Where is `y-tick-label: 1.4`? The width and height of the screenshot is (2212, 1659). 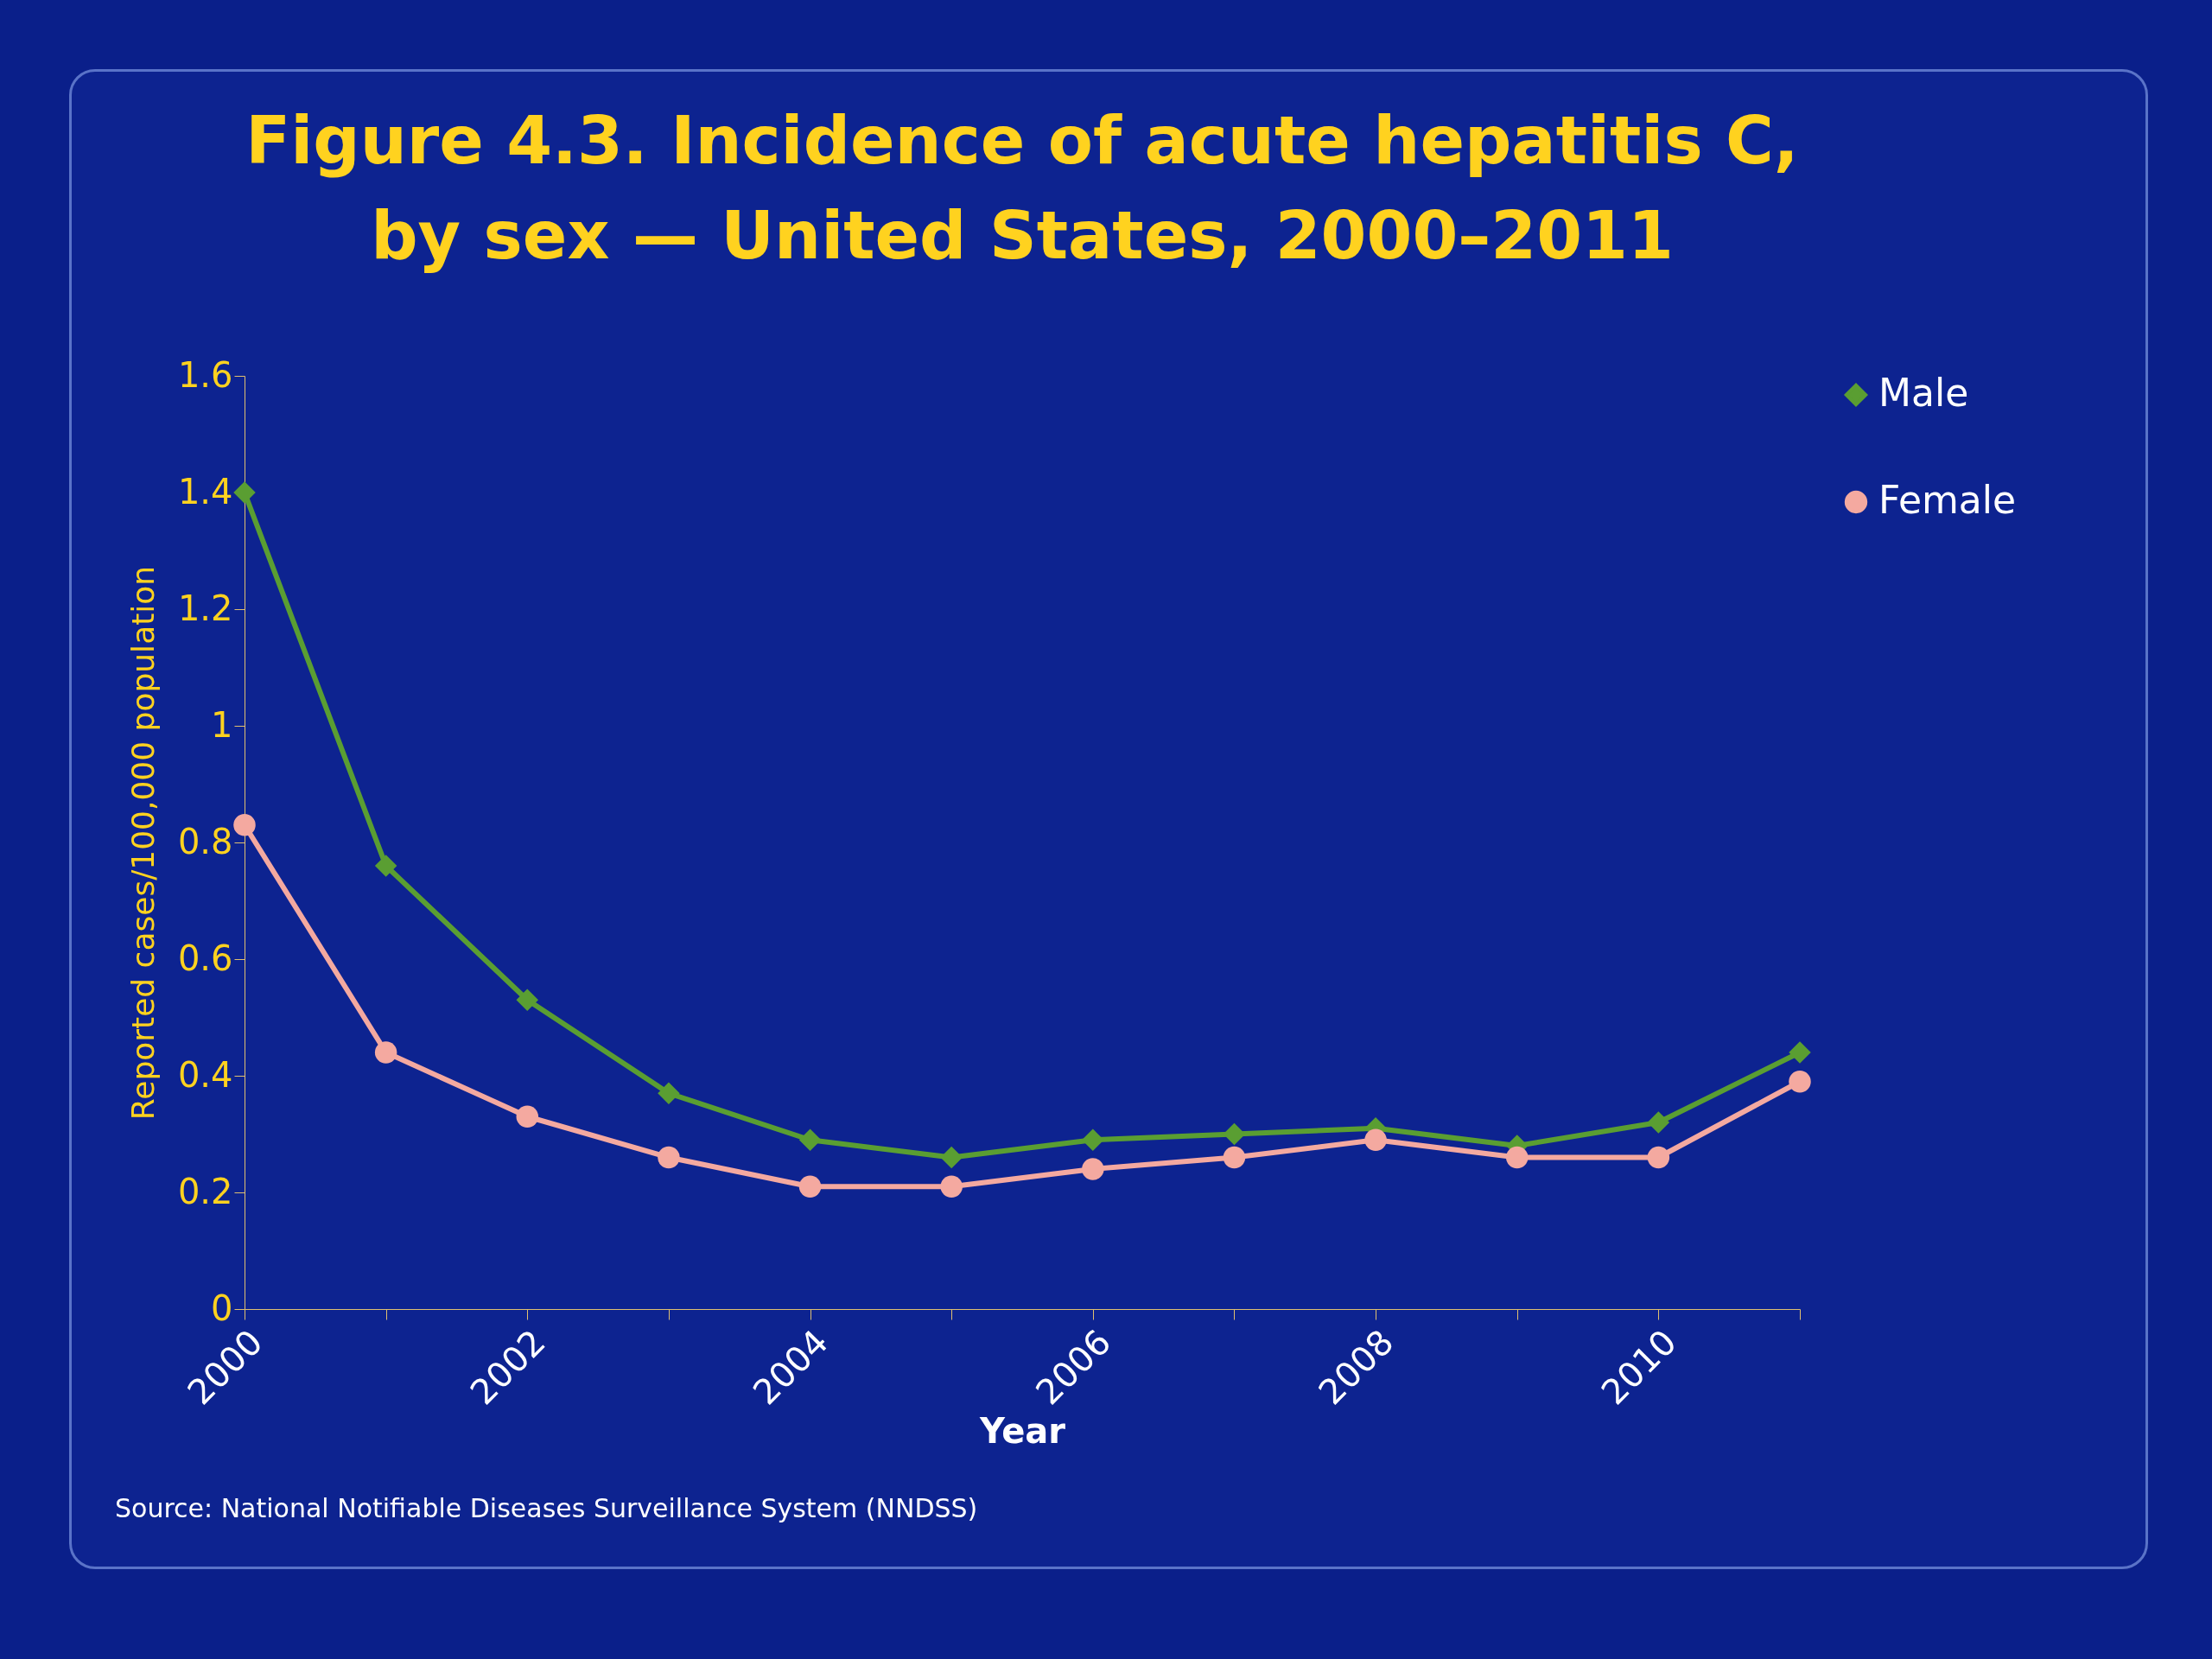
y-tick-label: 1.4 is located at coordinates (205, 491).